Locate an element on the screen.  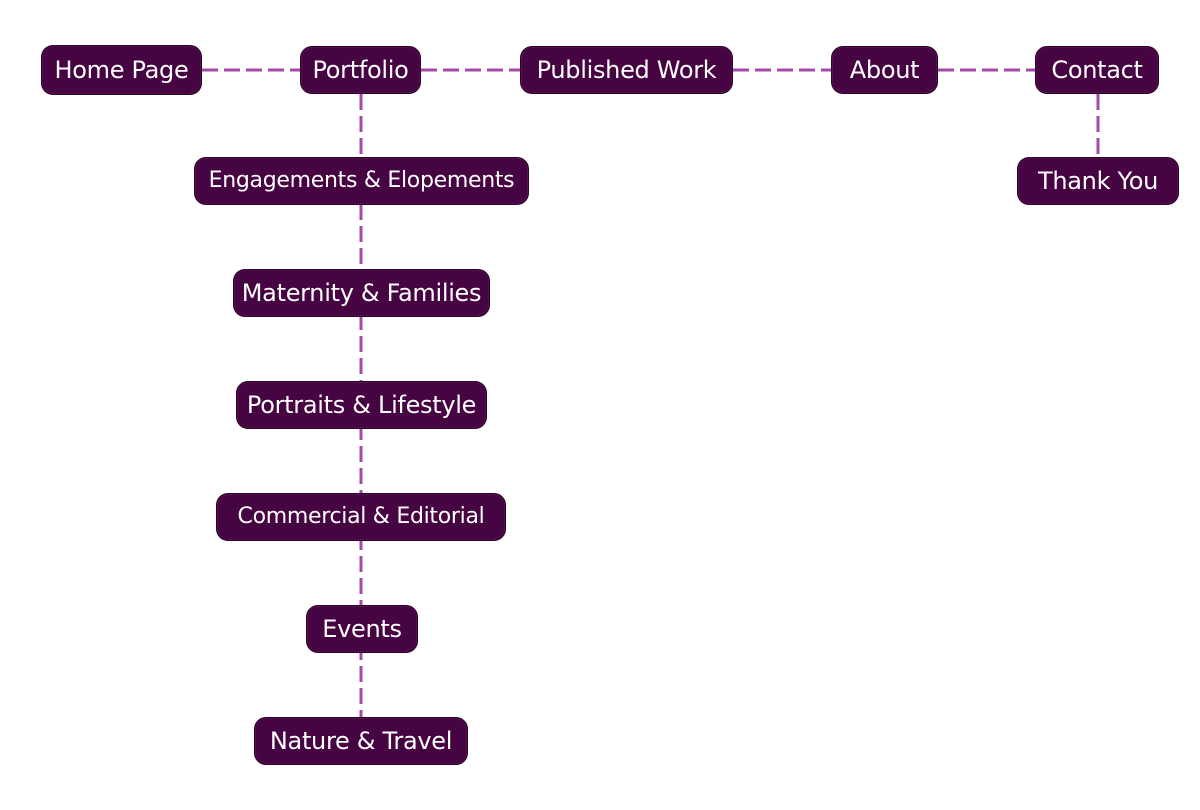
node-label: Contact is located at coordinates (1097, 70).